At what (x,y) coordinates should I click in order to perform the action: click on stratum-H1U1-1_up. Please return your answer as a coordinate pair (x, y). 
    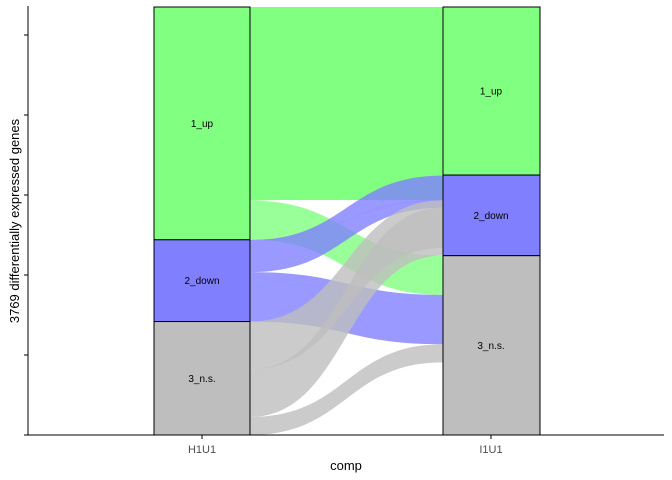
    Looking at the image, I should click on (202, 123).